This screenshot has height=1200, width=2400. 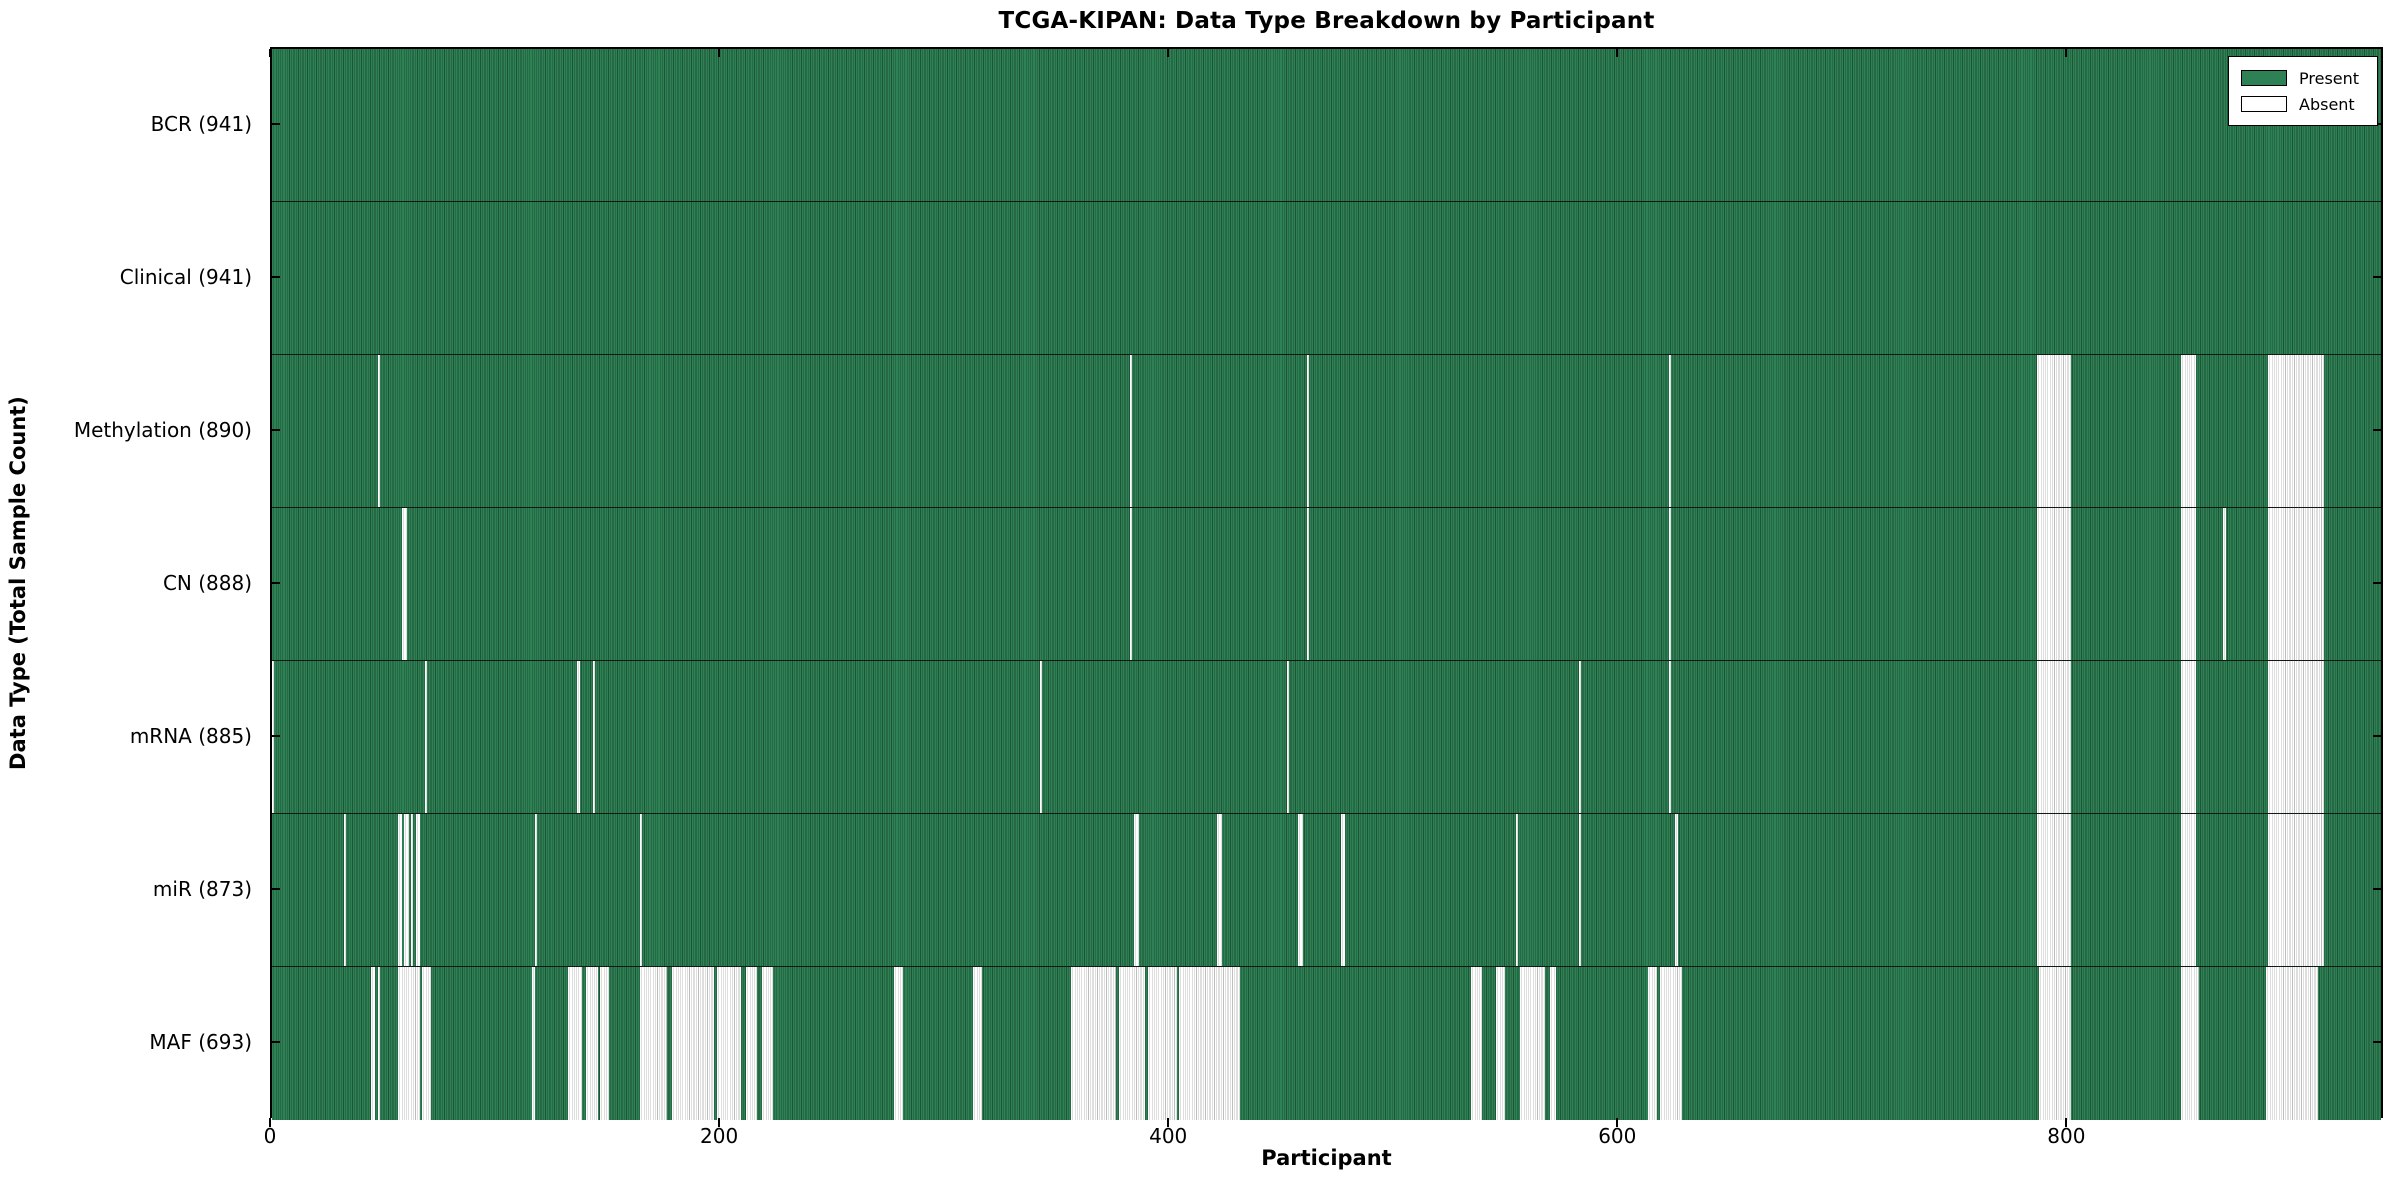 I want to click on x-axis-label: Participant, so click(x=1326, y=1158).